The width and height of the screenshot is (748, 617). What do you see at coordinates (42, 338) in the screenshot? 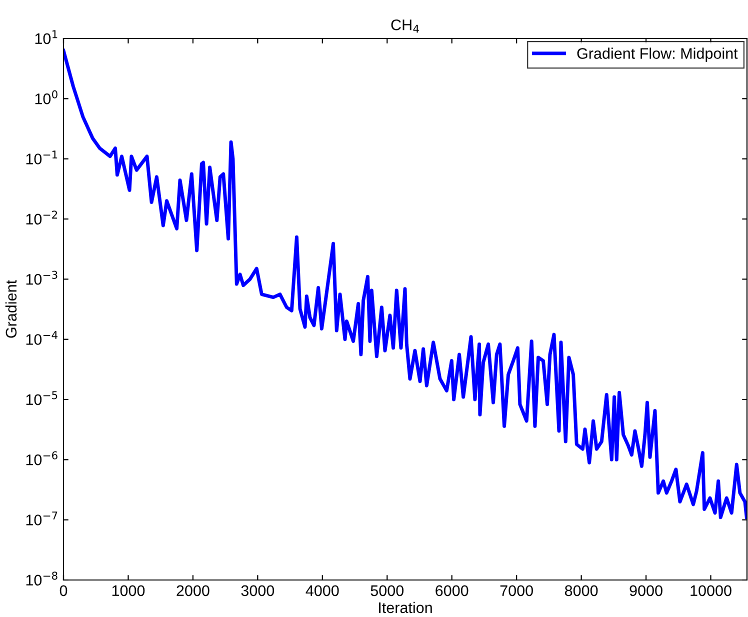
I see `y-tick-label: 10$^{−4}$` at bounding box center [42, 338].